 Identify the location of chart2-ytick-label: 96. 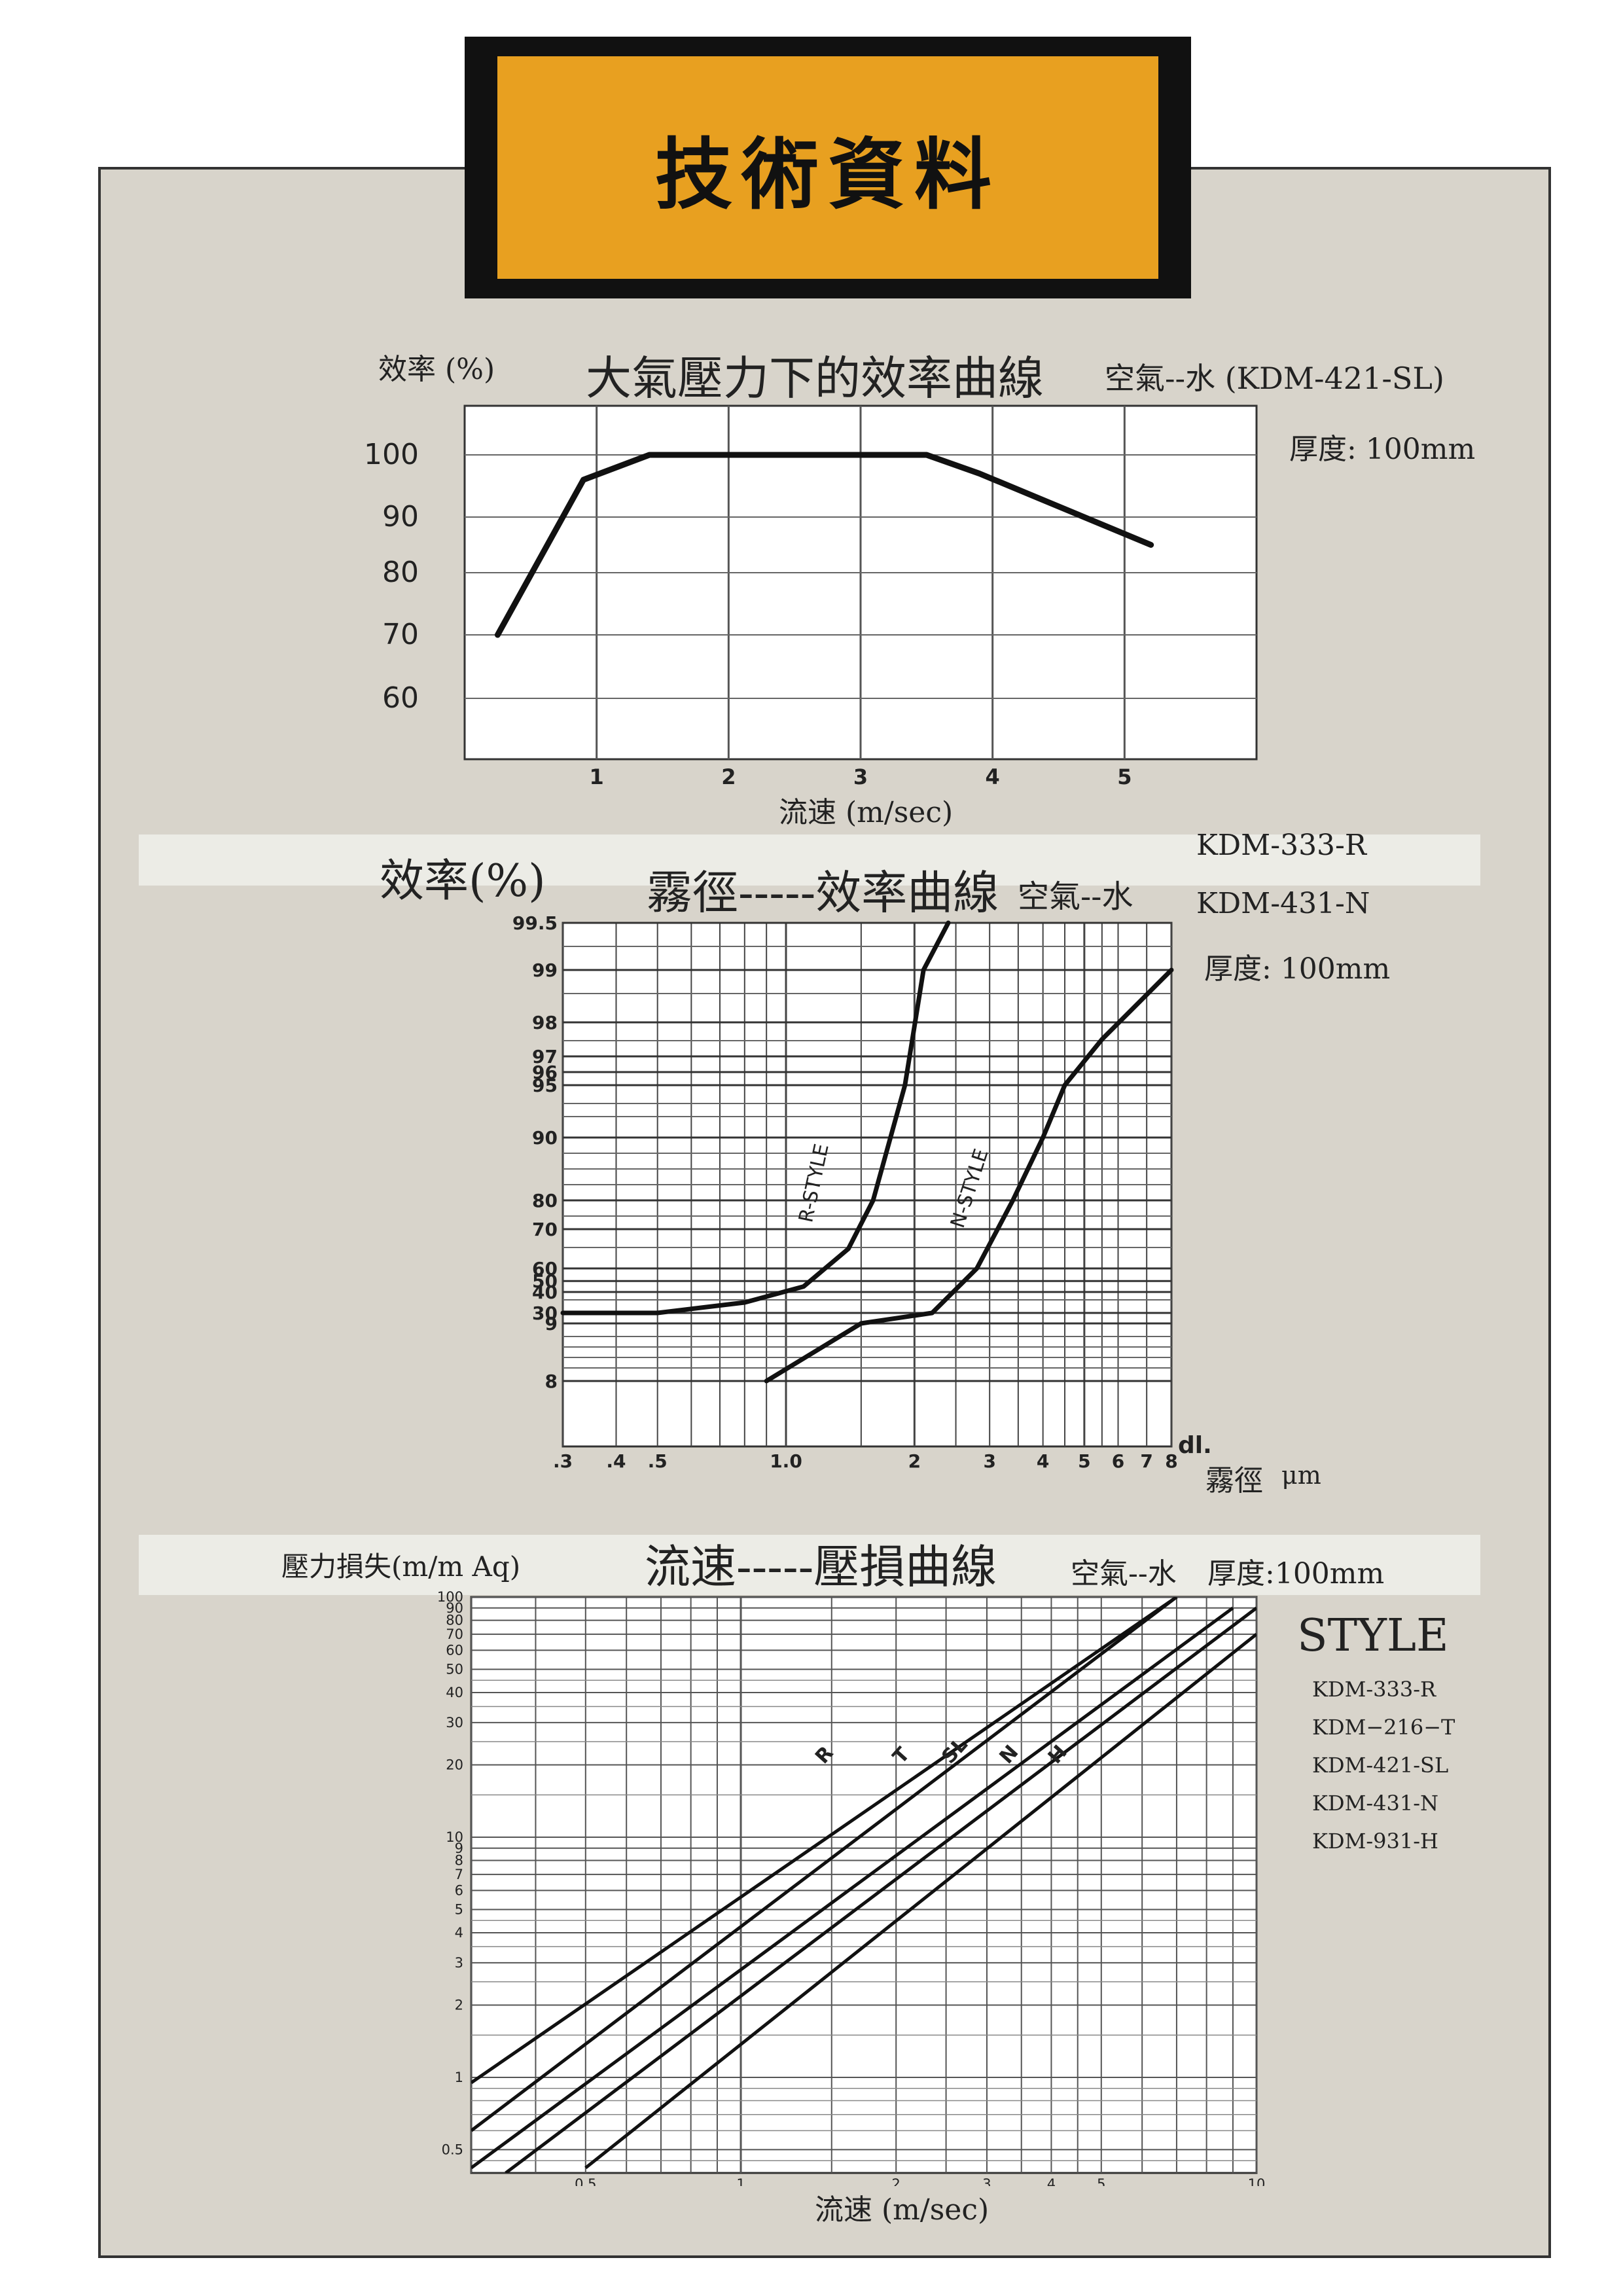
(545, 1072).